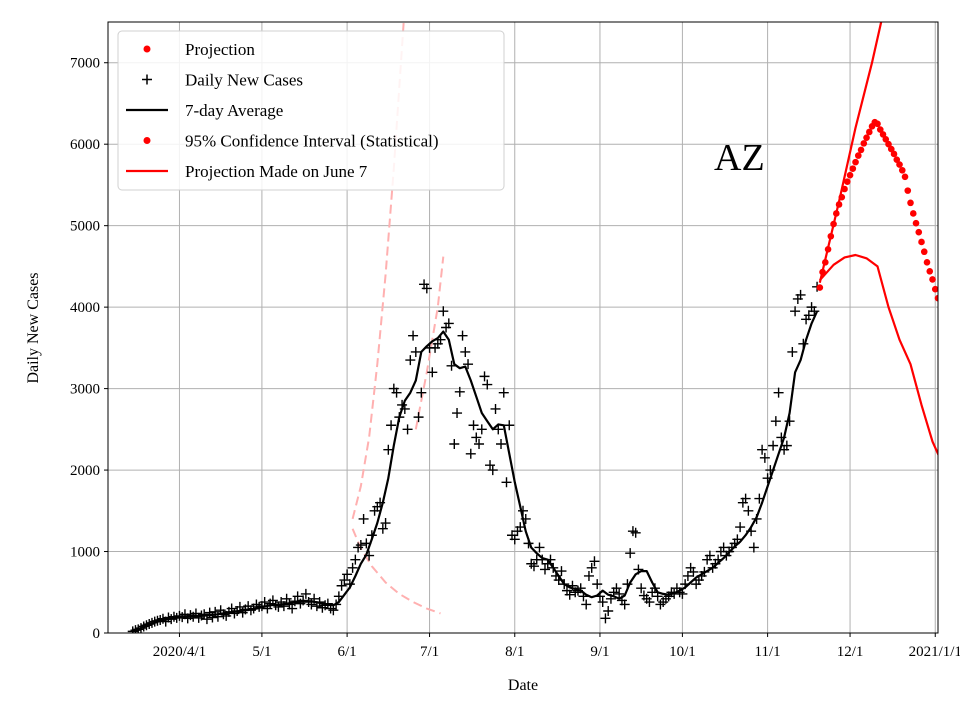  I want to click on x-tick-label: 10/1, so click(682, 652).